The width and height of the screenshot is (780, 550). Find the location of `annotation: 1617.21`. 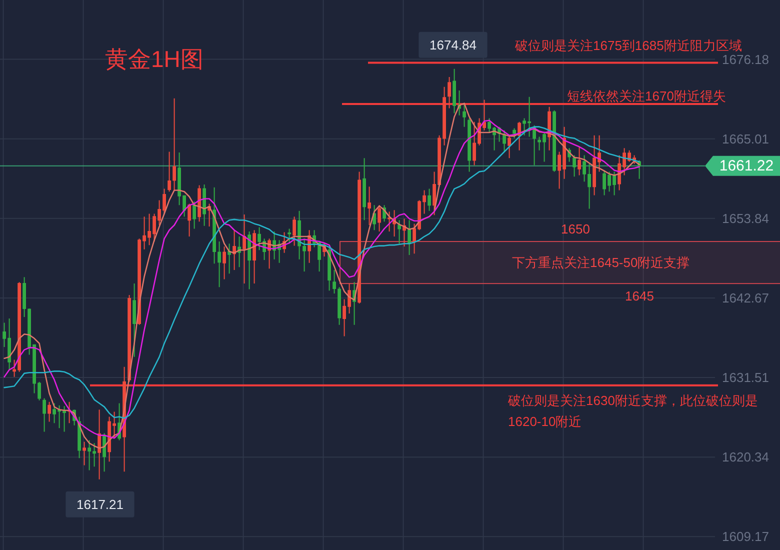

annotation: 1617.21 is located at coordinates (100, 504).